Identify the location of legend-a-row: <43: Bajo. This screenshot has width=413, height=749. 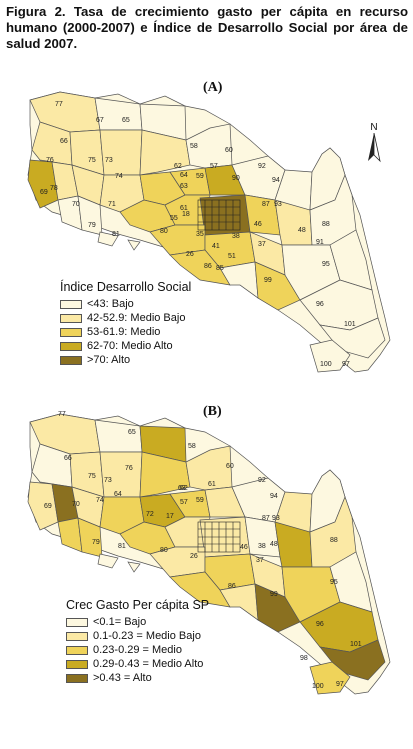
(125, 304).